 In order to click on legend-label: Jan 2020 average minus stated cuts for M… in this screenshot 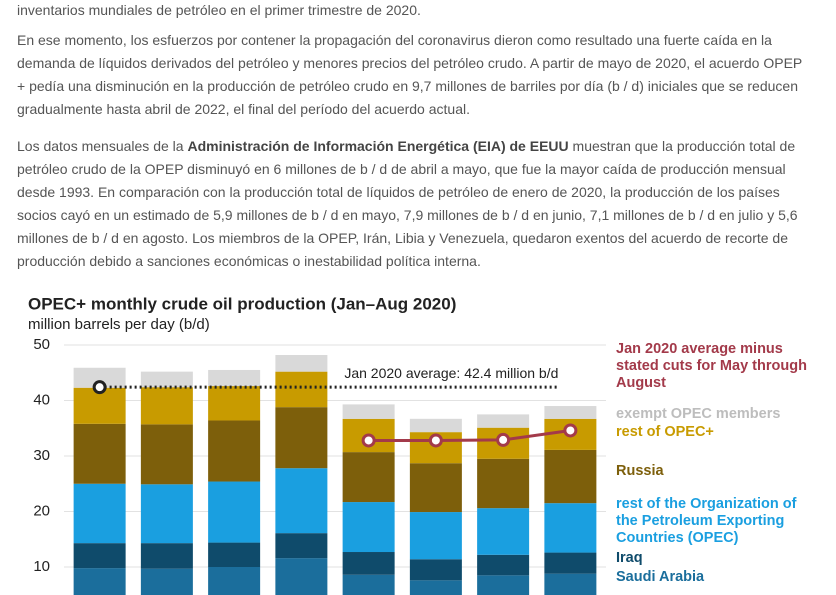, I will do `click(711, 366)`.